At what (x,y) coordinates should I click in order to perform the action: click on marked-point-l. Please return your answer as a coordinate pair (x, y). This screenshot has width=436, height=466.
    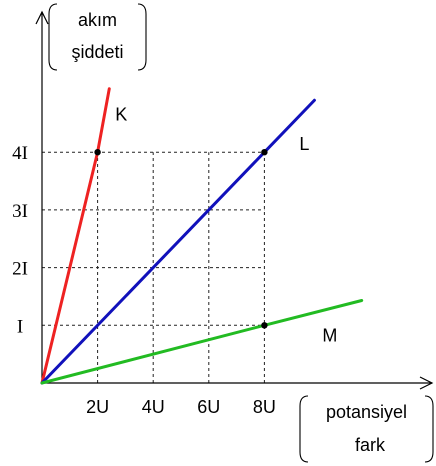
    Looking at the image, I should click on (264, 152).